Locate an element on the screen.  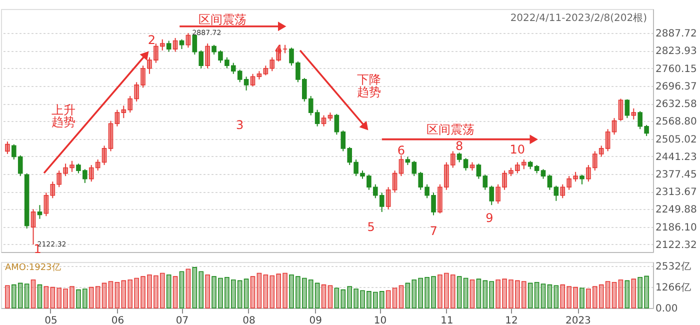
annotation: 9 is located at coordinates (490, 218).